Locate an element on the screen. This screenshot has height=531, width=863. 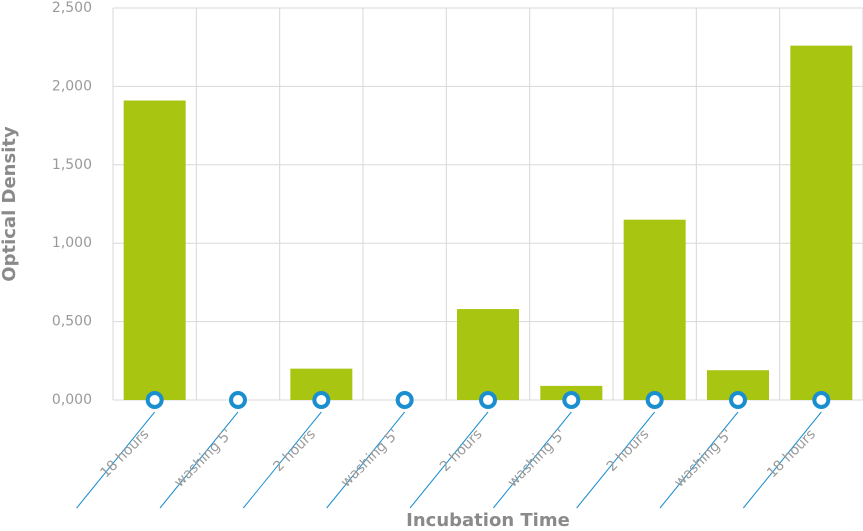
y-tick-label: 1,500 is located at coordinates (72, 165).